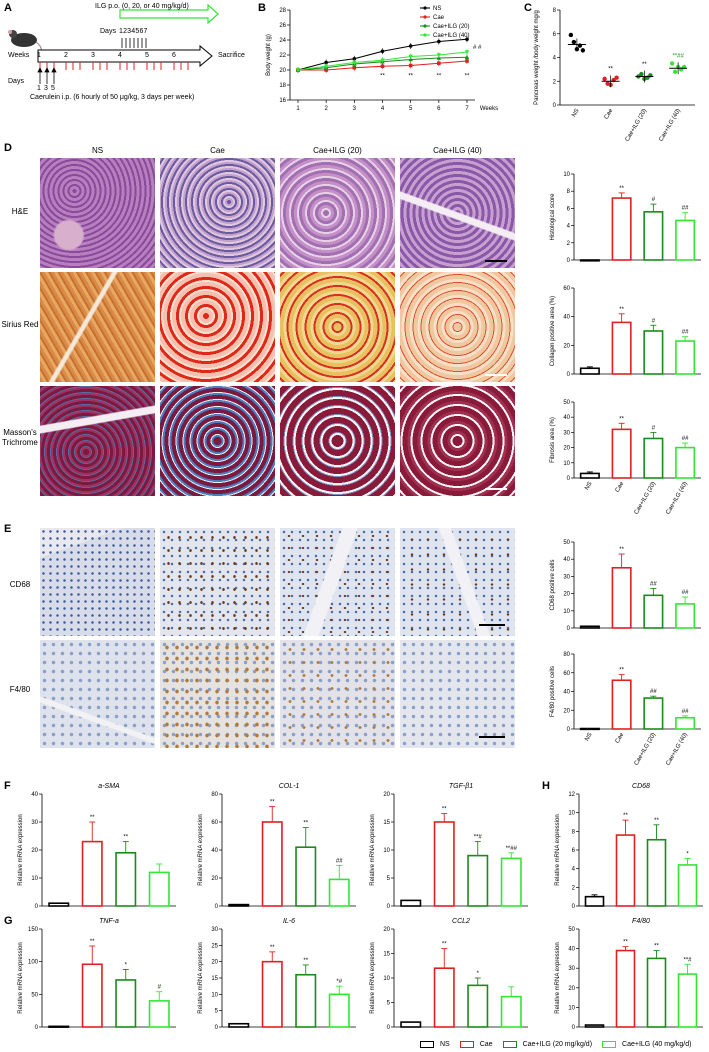 The height and width of the screenshot is (1052, 709). I want to click on ilg-label: ILG p.o. (0, 20, or 40 mg/kg/d), so click(142, 6).